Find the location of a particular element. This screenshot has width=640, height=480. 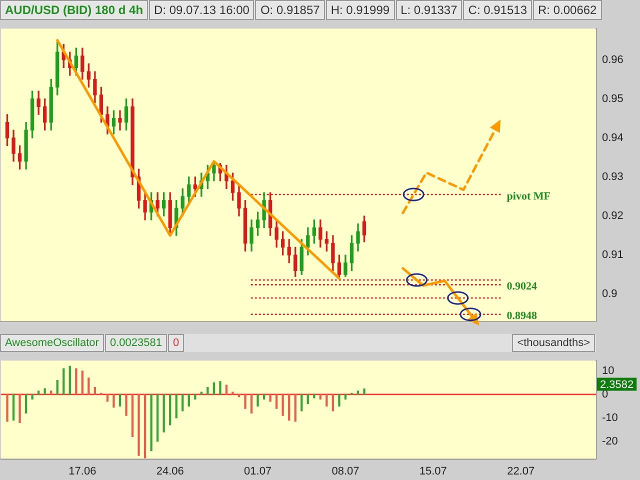

y-tick-label: 0.92 is located at coordinates (613, 216).